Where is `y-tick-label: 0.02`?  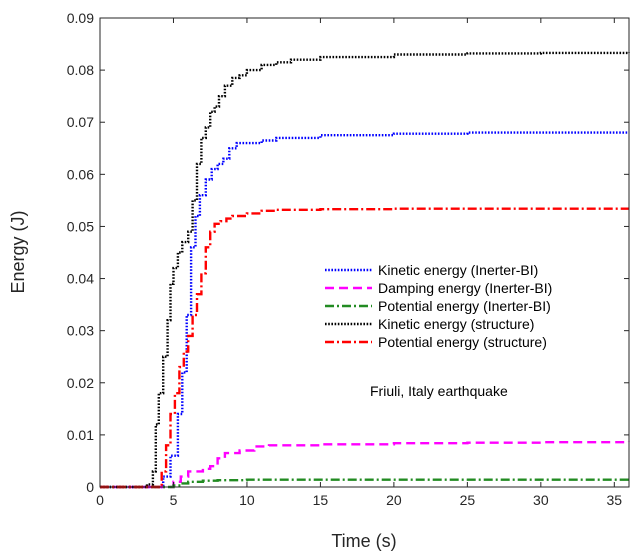
y-tick-label: 0.02 is located at coordinates (80, 383).